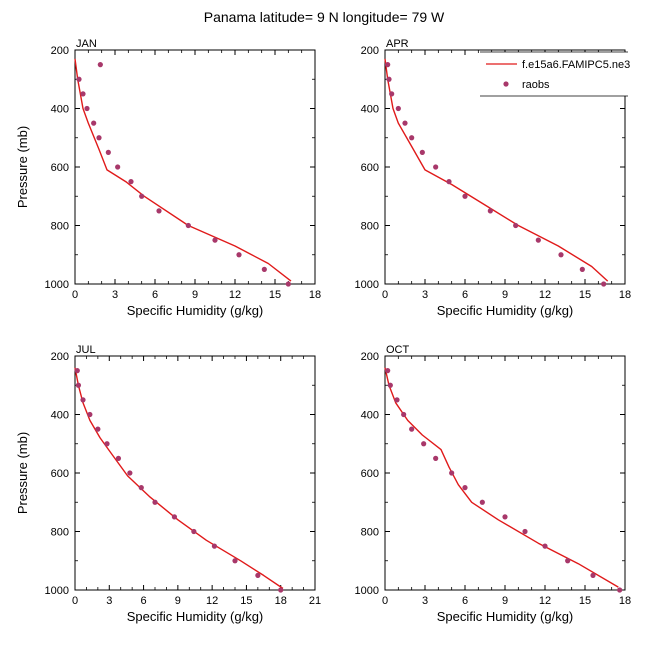 This screenshot has width=648, height=648. What do you see at coordinates (86, 44) in the screenshot?
I see `panel-label: JAN` at bounding box center [86, 44].